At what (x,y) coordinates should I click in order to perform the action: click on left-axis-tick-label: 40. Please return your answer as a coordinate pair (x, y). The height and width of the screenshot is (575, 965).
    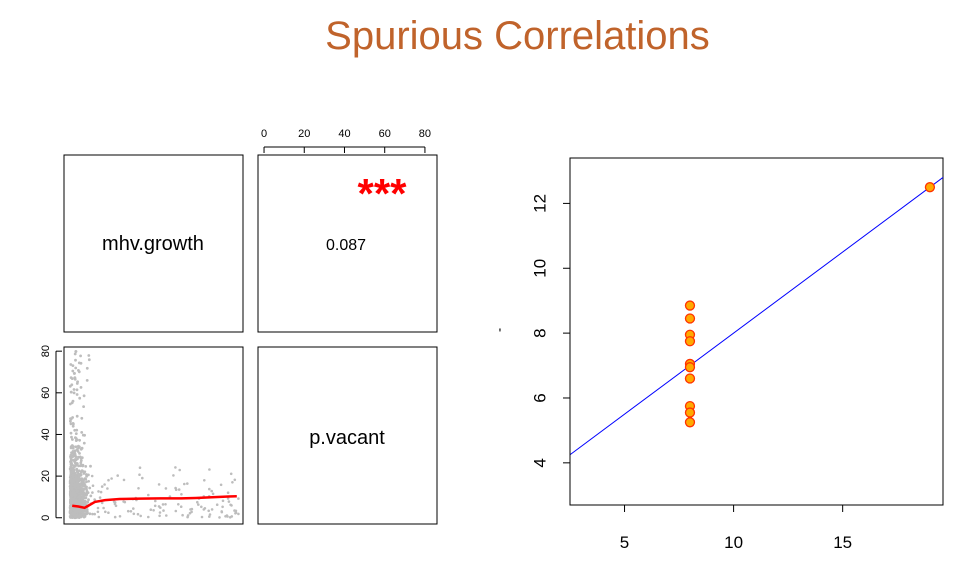
    Looking at the image, I should click on (46, 434).